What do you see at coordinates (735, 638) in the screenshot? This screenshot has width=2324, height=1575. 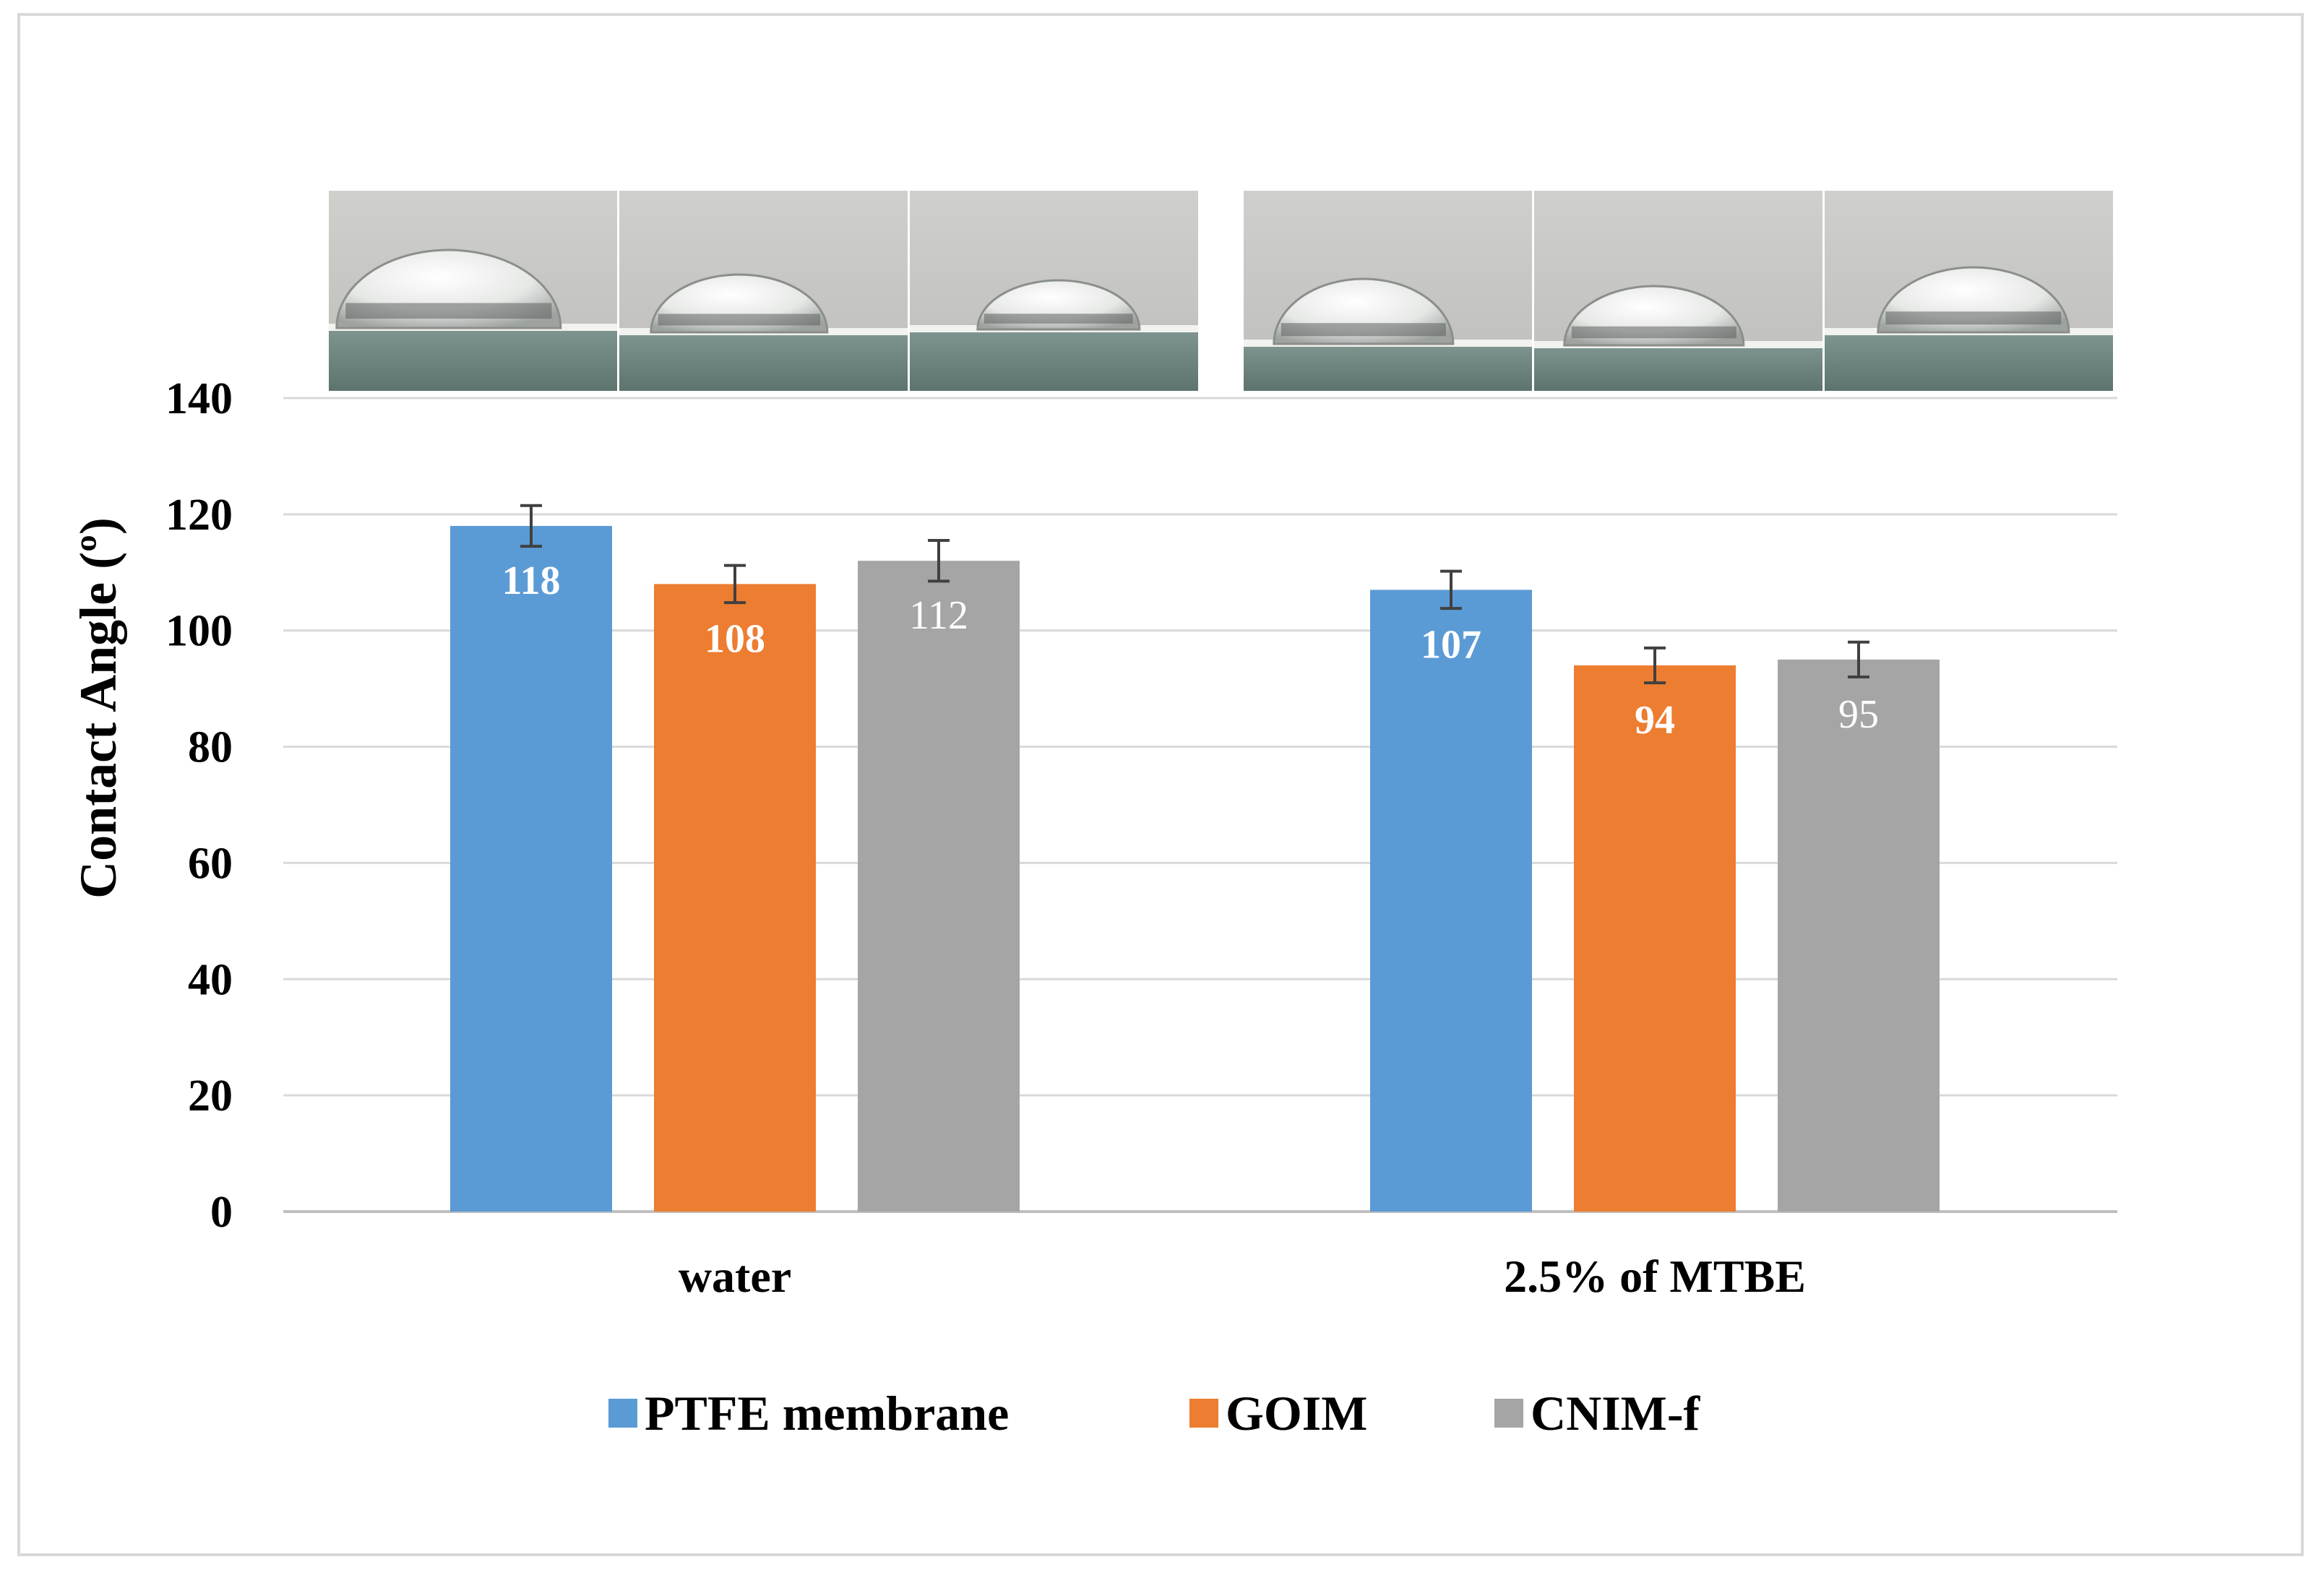 I see `data-label: 108` at bounding box center [735, 638].